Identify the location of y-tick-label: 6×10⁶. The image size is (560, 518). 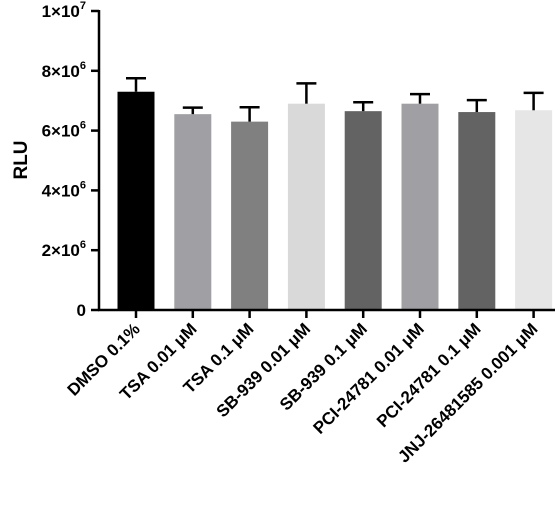
(64, 130).